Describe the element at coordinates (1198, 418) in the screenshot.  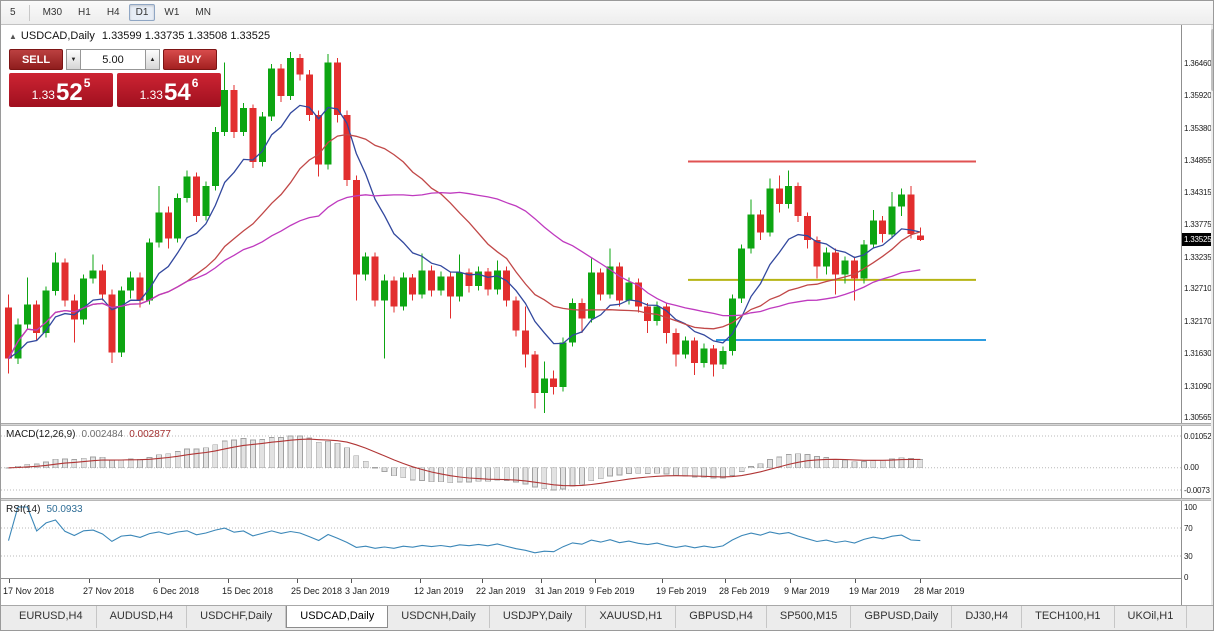
I see `price-axis-label: 1.30565` at that location.